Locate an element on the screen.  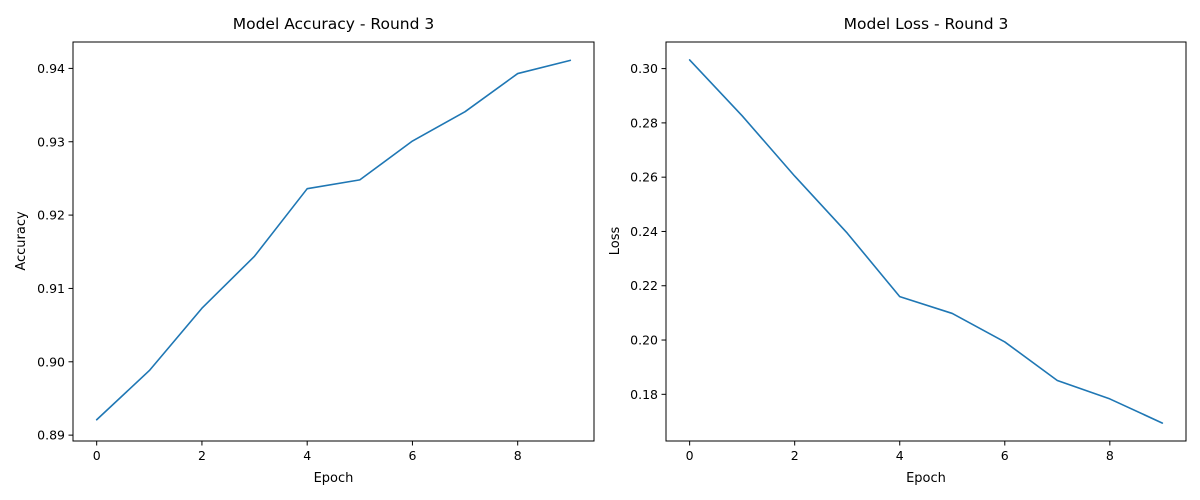
accuracy-ytick-label: 0.90 is located at coordinates (51, 361).